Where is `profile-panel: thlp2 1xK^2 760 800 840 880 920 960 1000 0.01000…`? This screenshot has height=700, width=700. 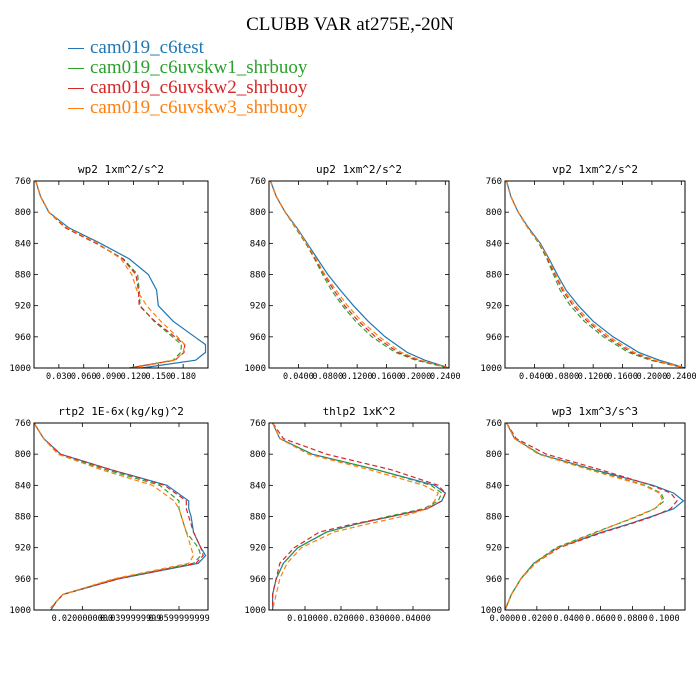
profile-panel: thlp2 1xK^2 760 800 840 880 920 960 1000 0.01000… is located at coordinates (347, 514).